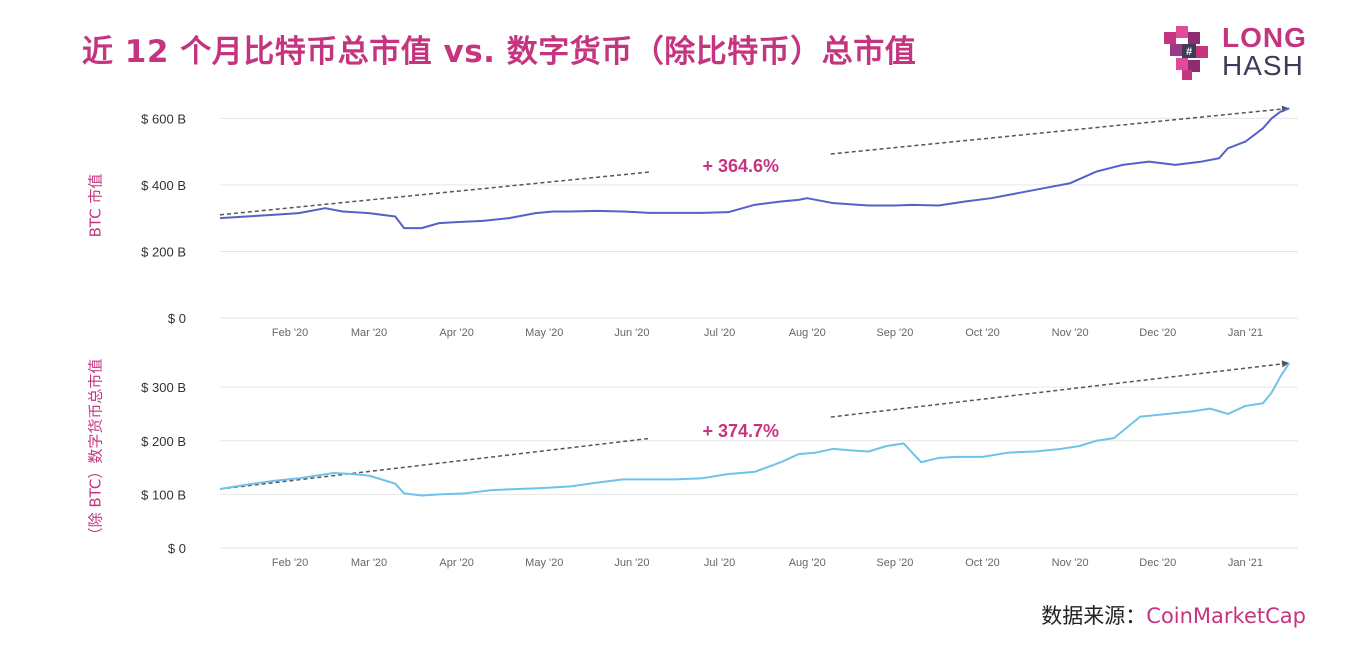 This screenshot has height=650, width=1366. What do you see at coordinates (163, 441) in the screenshot?
I see `alt-ytick-label: $ 200 B` at bounding box center [163, 441].